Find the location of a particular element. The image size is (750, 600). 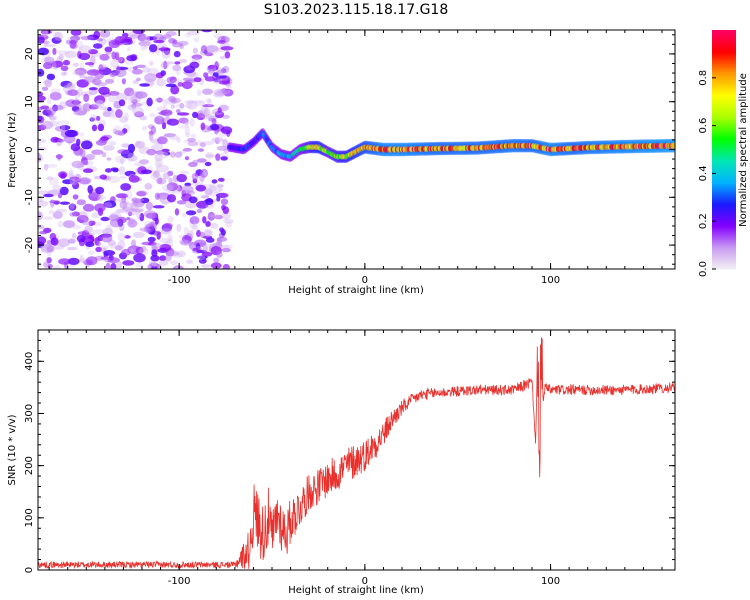

snr-x-axis-label: Height of straight line (km) is located at coordinates (356, 590).